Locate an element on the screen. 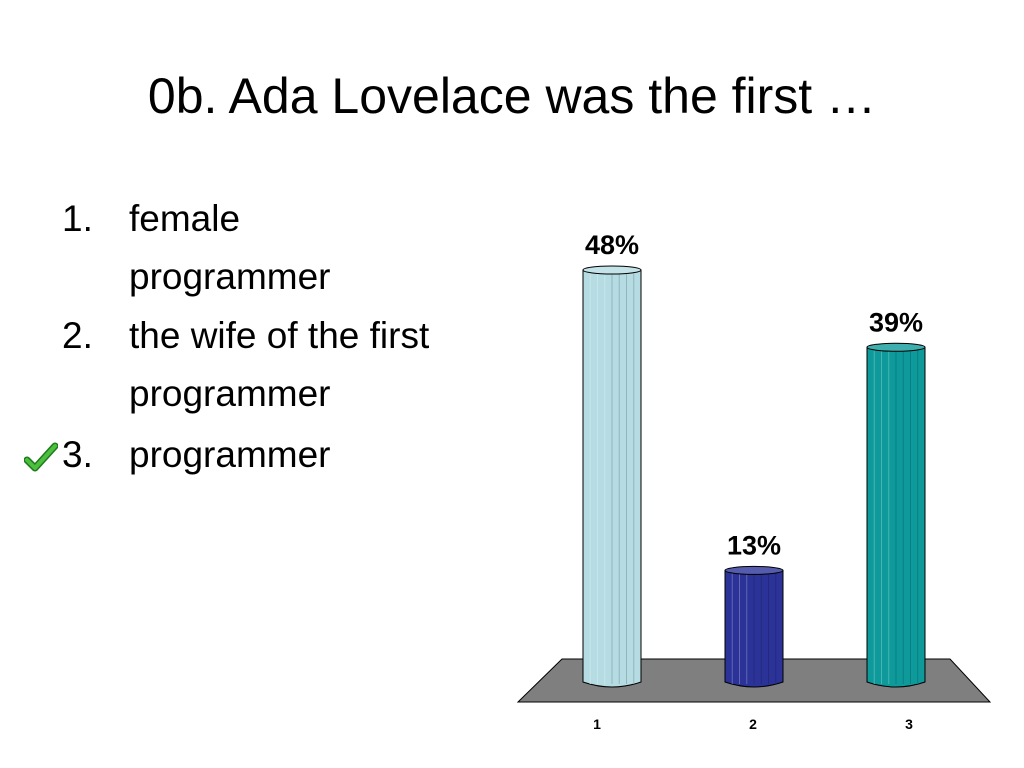 This screenshot has width=1024, height=768. option-number: 2. is located at coordinates (77, 335).